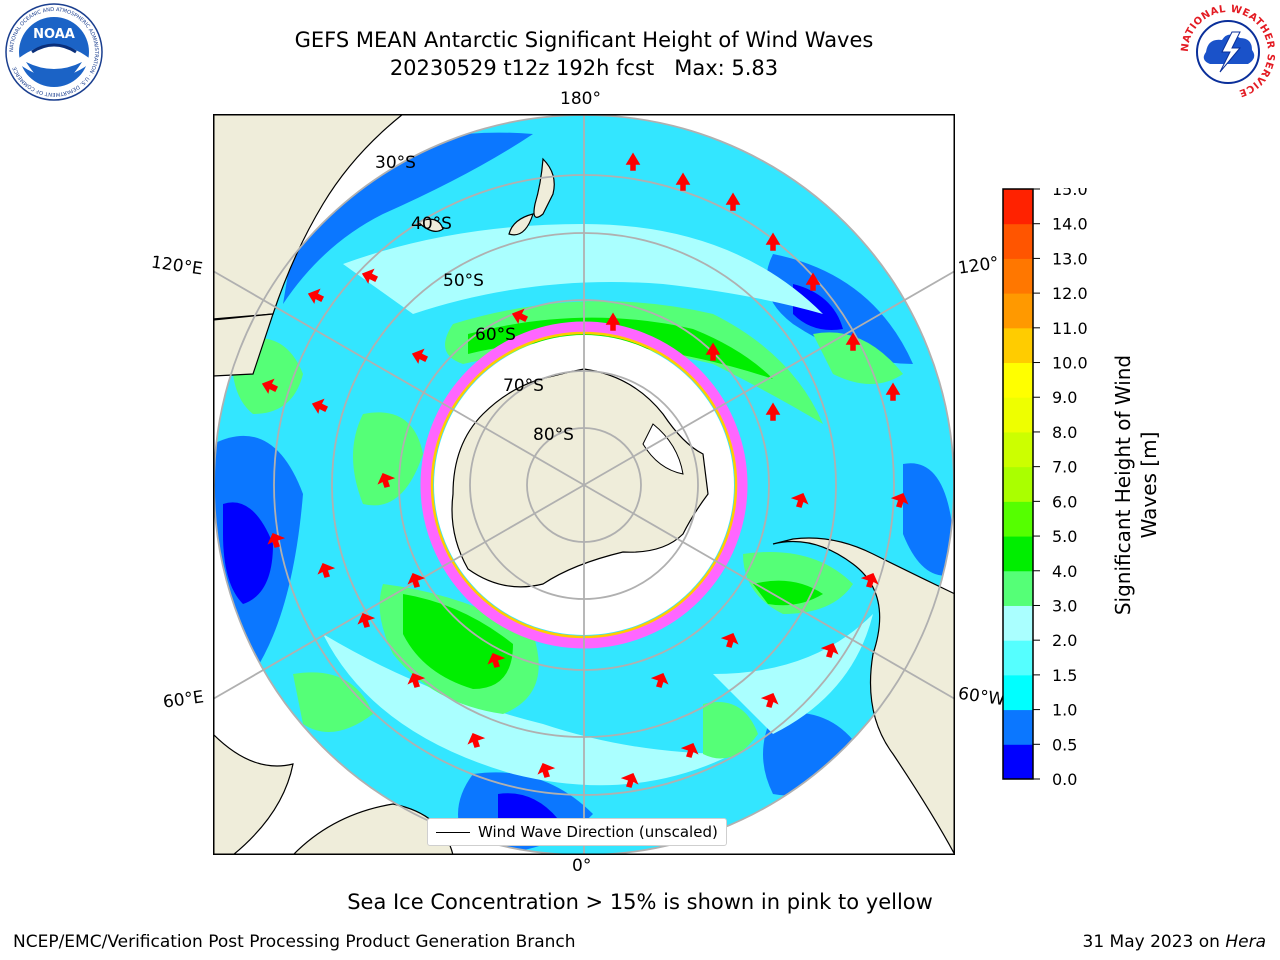 This screenshot has width=1280, height=960. What do you see at coordinates (1064, 710) in the screenshot?
I see `colorbar-tick-label: 1.0` at bounding box center [1064, 710].